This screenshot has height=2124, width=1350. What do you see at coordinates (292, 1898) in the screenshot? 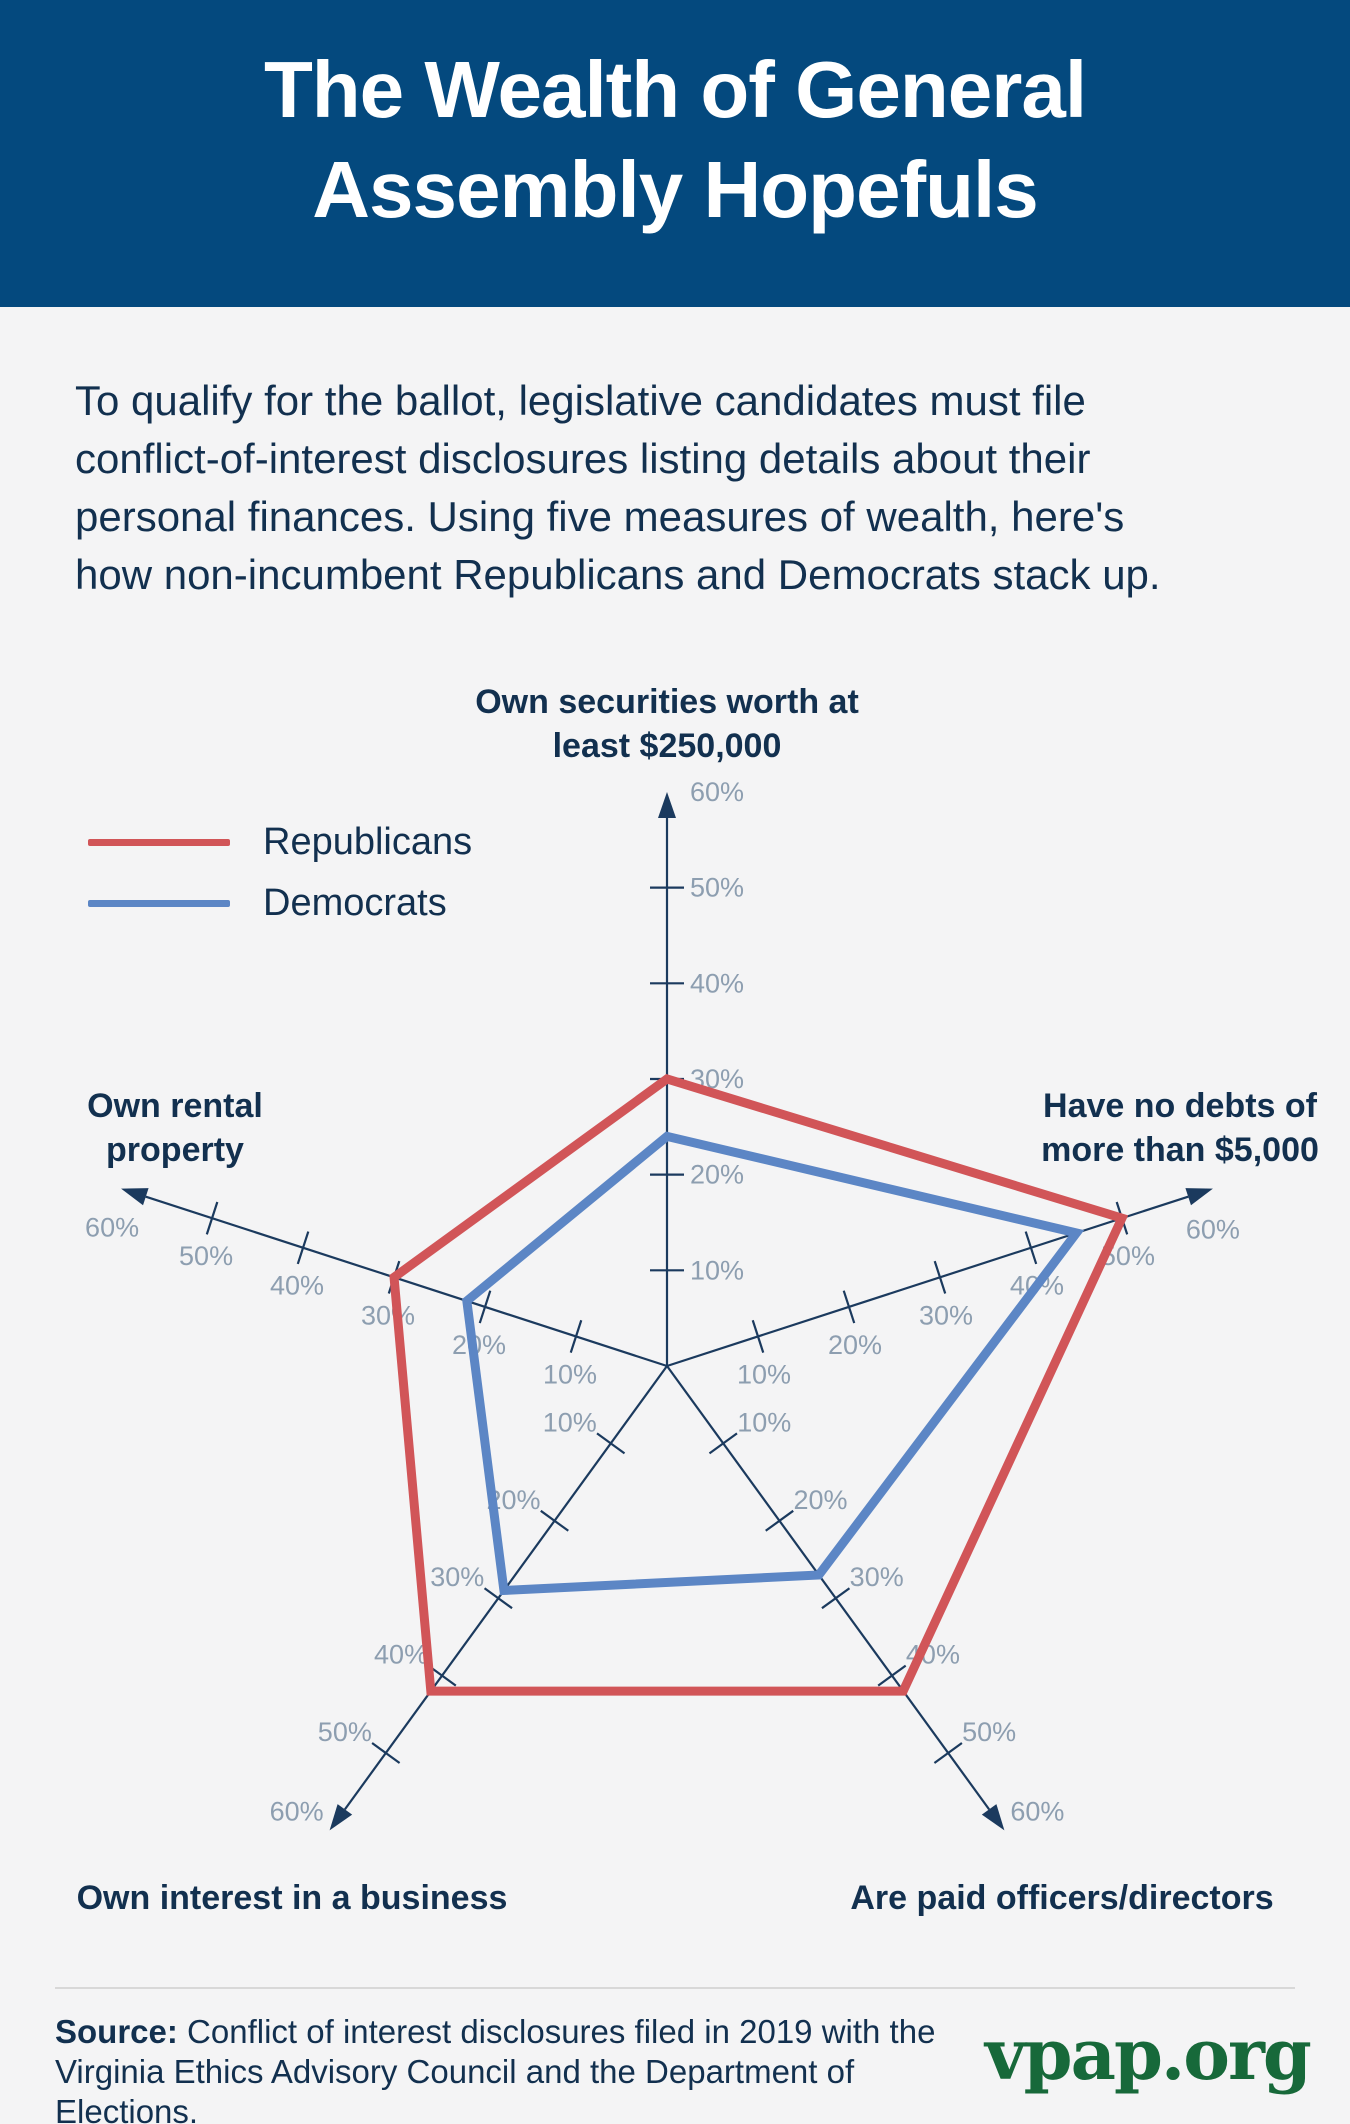
I see `axis-label-business: Own interest in a business` at bounding box center [292, 1898].